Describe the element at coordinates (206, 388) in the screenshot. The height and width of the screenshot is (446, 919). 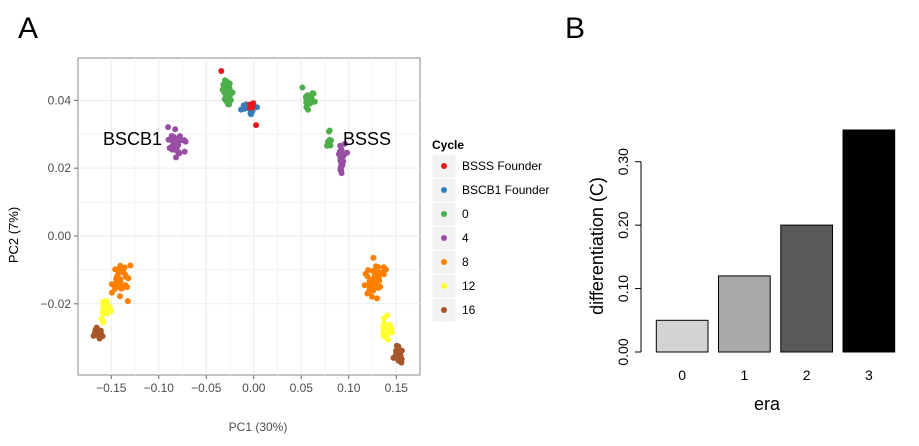
I see `x-tick-label: −0.05` at that location.